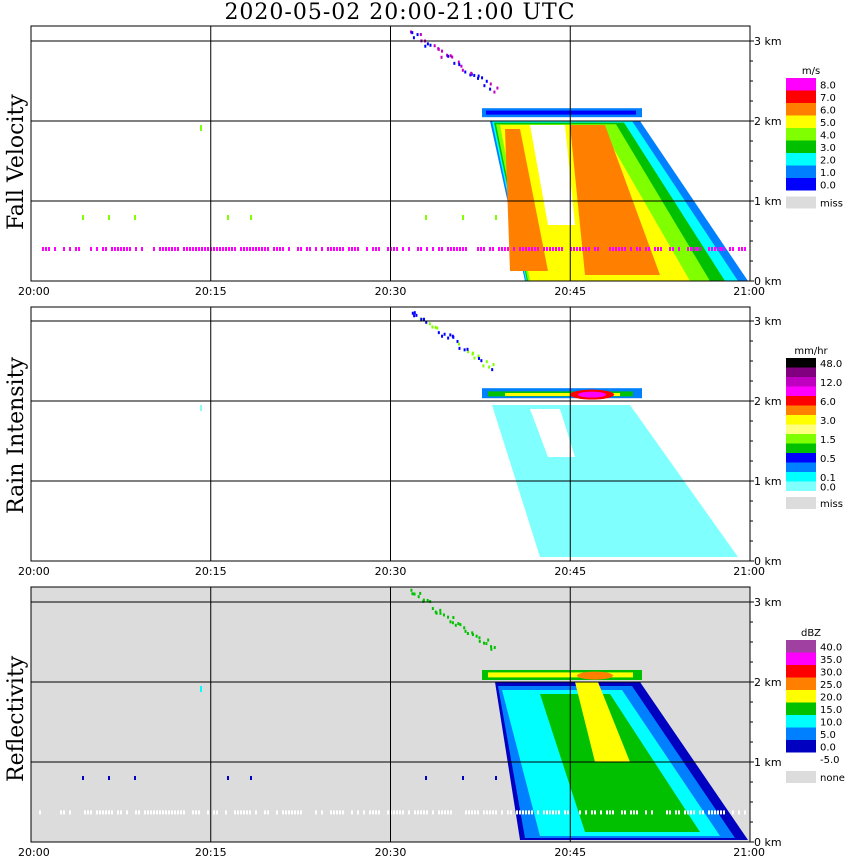  What do you see at coordinates (768, 762) in the screenshot?
I see `height-tick-label: 1 km` at bounding box center [768, 762].